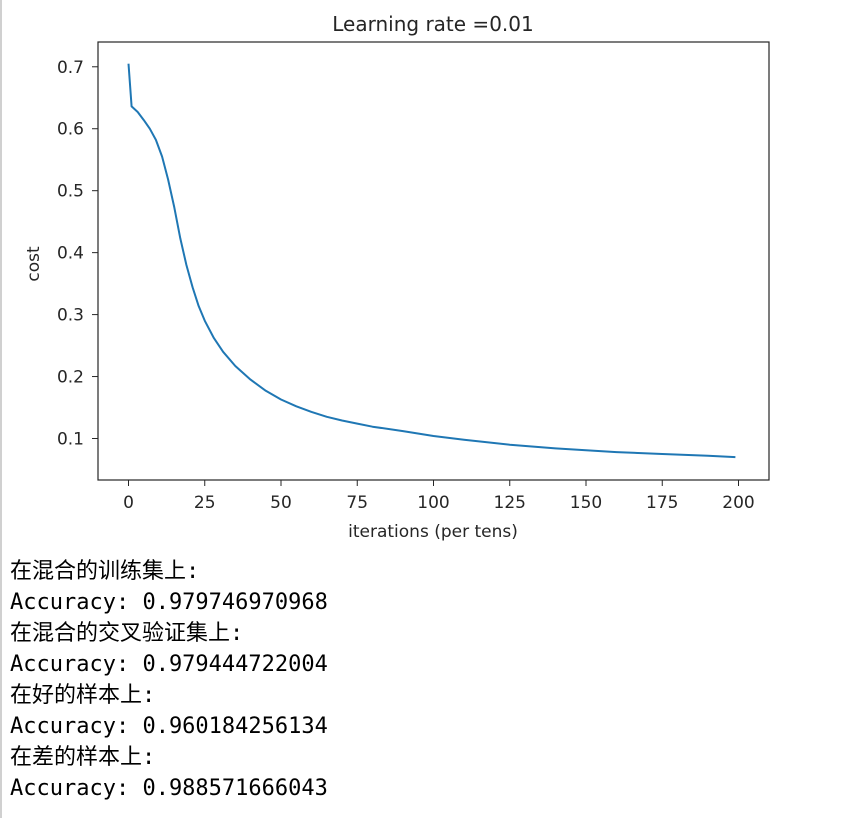  What do you see at coordinates (1, 409) in the screenshot?
I see `left-border` at bounding box center [1, 409].